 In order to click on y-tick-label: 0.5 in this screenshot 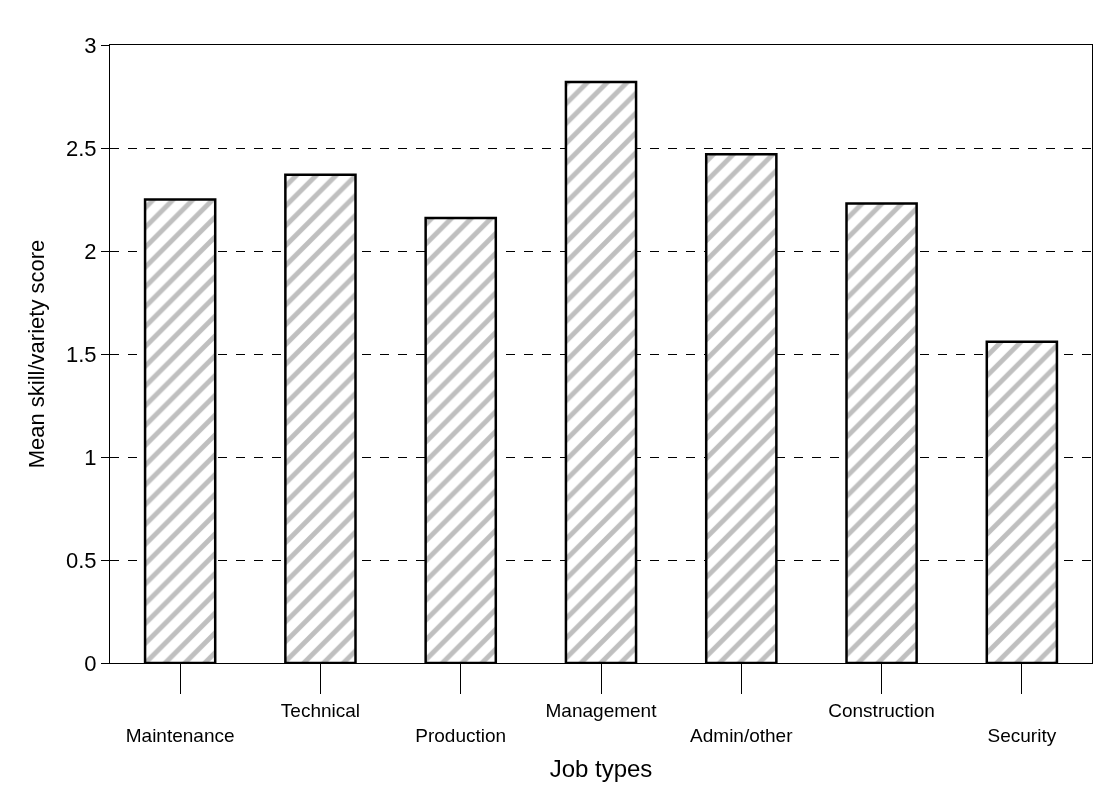, I will do `click(81, 560)`.